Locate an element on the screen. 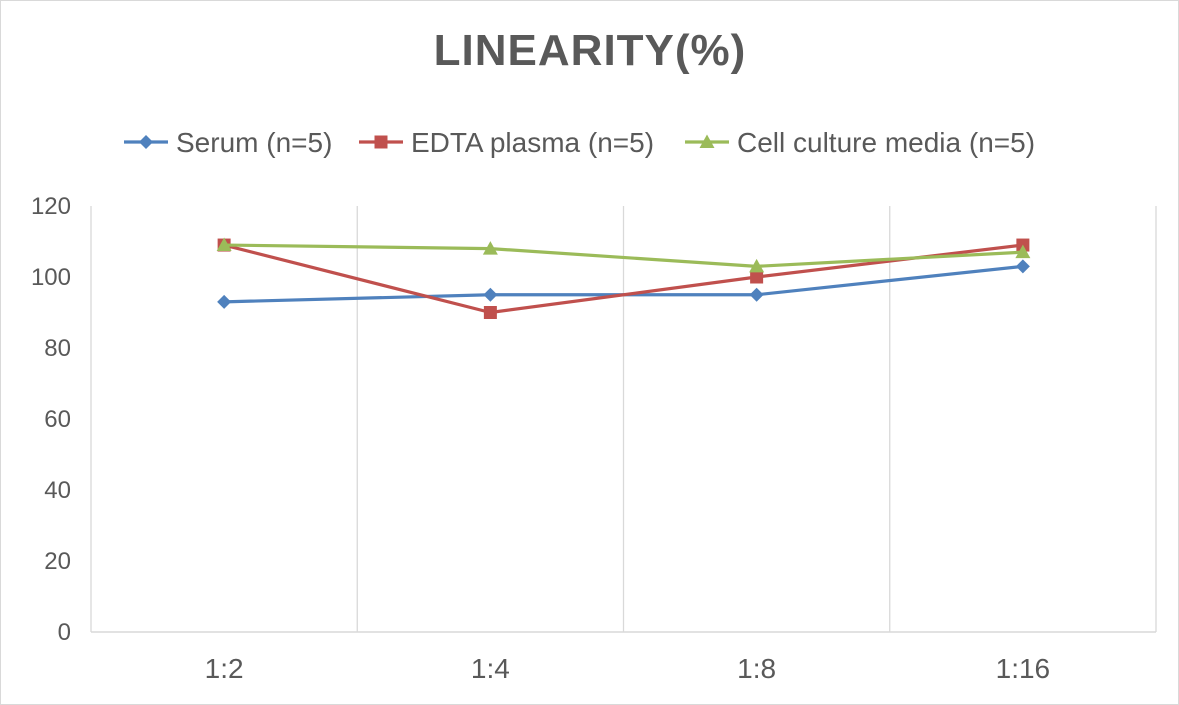 This screenshot has height=705, width=1179. chart-title: LINEARITY(%) is located at coordinates (590, 50).